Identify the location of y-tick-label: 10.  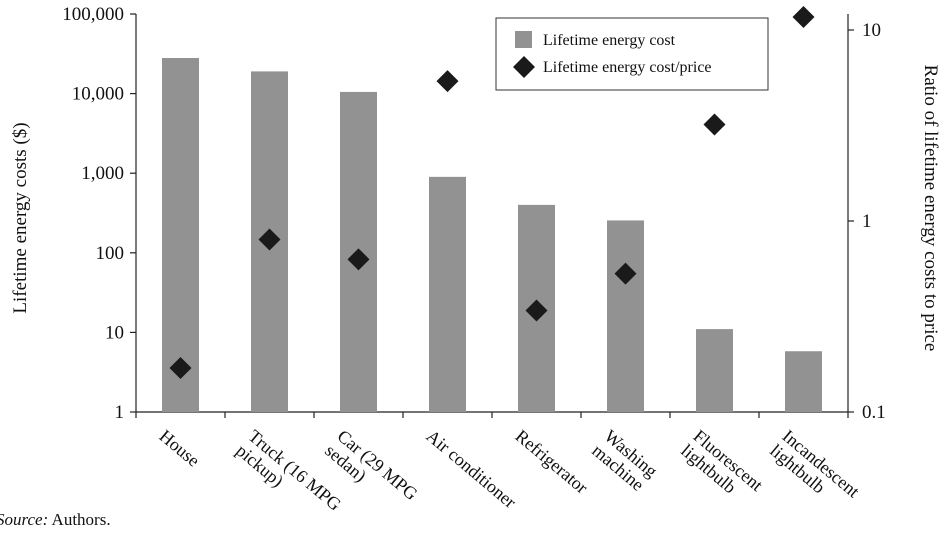
(114, 332).